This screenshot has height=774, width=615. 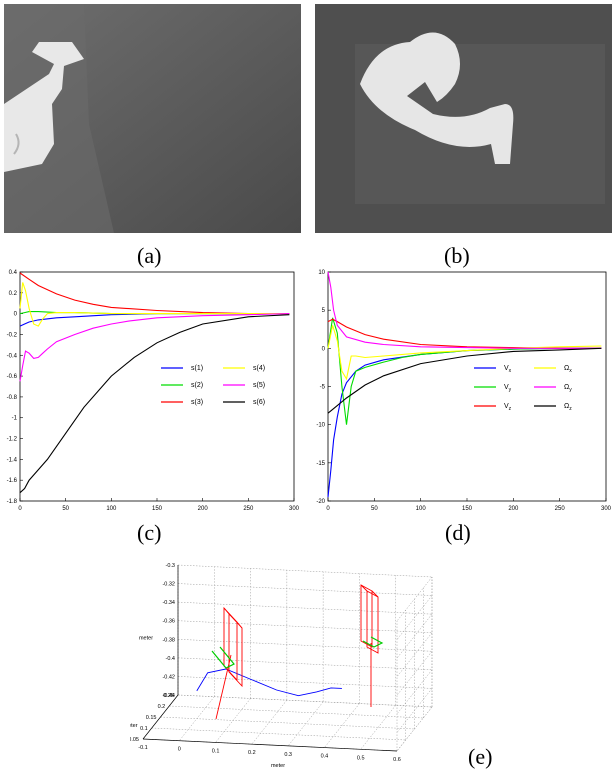 I want to click on chart-c-y-tick-label: -0.2, so click(x=12, y=335).